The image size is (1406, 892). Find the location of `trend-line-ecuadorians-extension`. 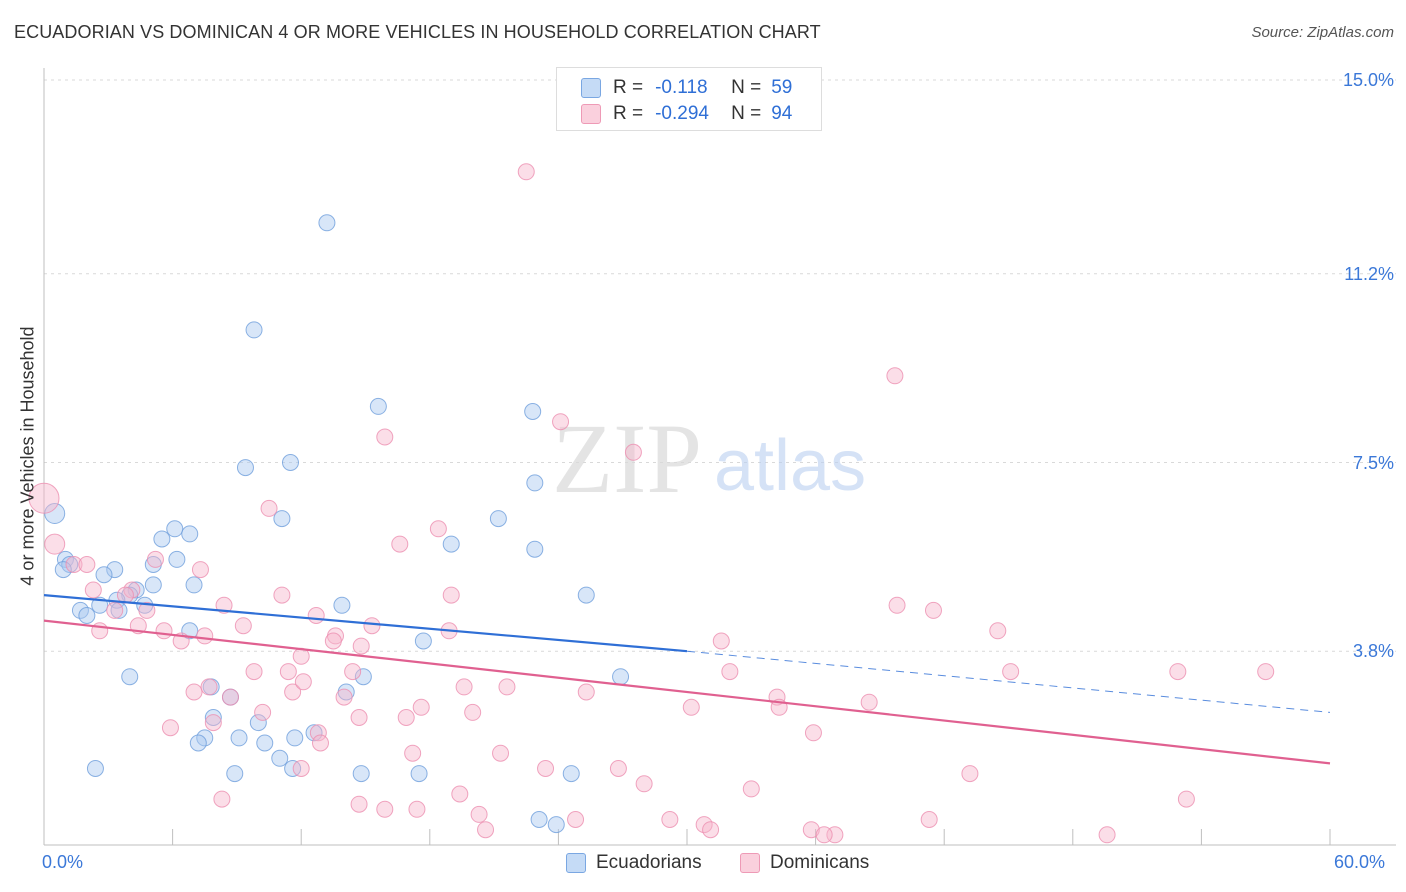

trend-line-ecuadorians-extension is located at coordinates (1008, 681).